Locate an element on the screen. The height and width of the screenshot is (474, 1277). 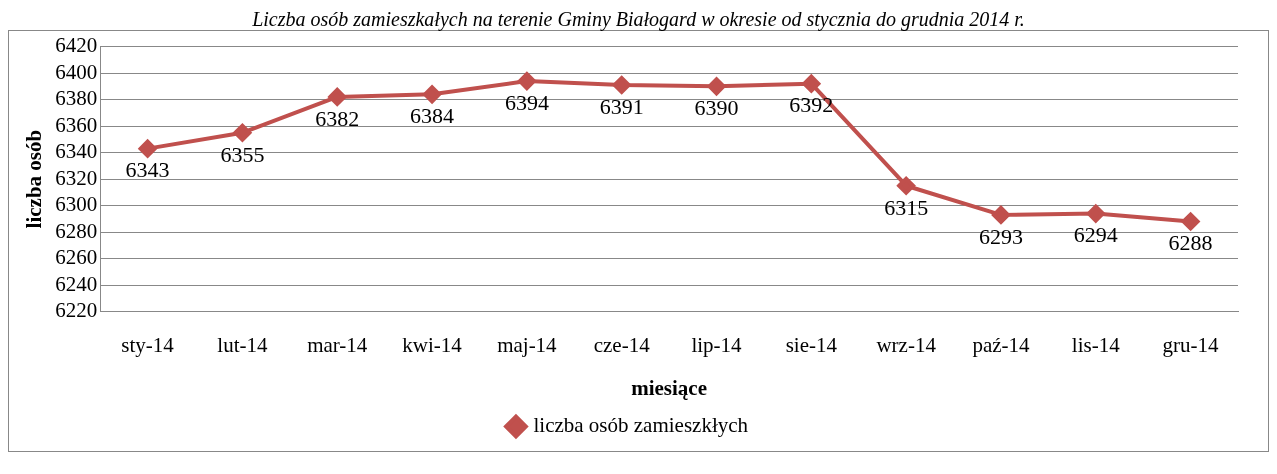
y-tick-label: 6240 is located at coordinates (76, 283).